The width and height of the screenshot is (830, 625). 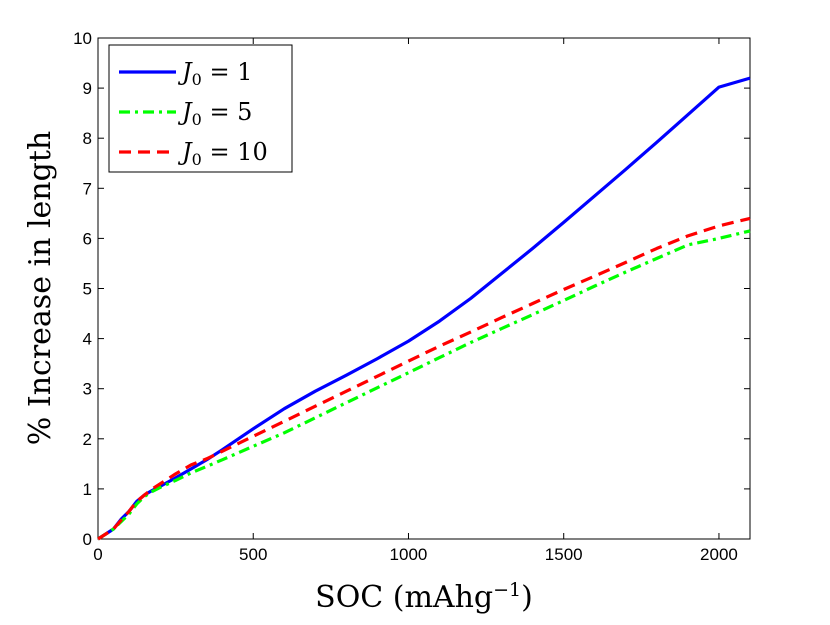 What do you see at coordinates (87, 138) in the screenshot?
I see `y-tick-label: 8` at bounding box center [87, 138].